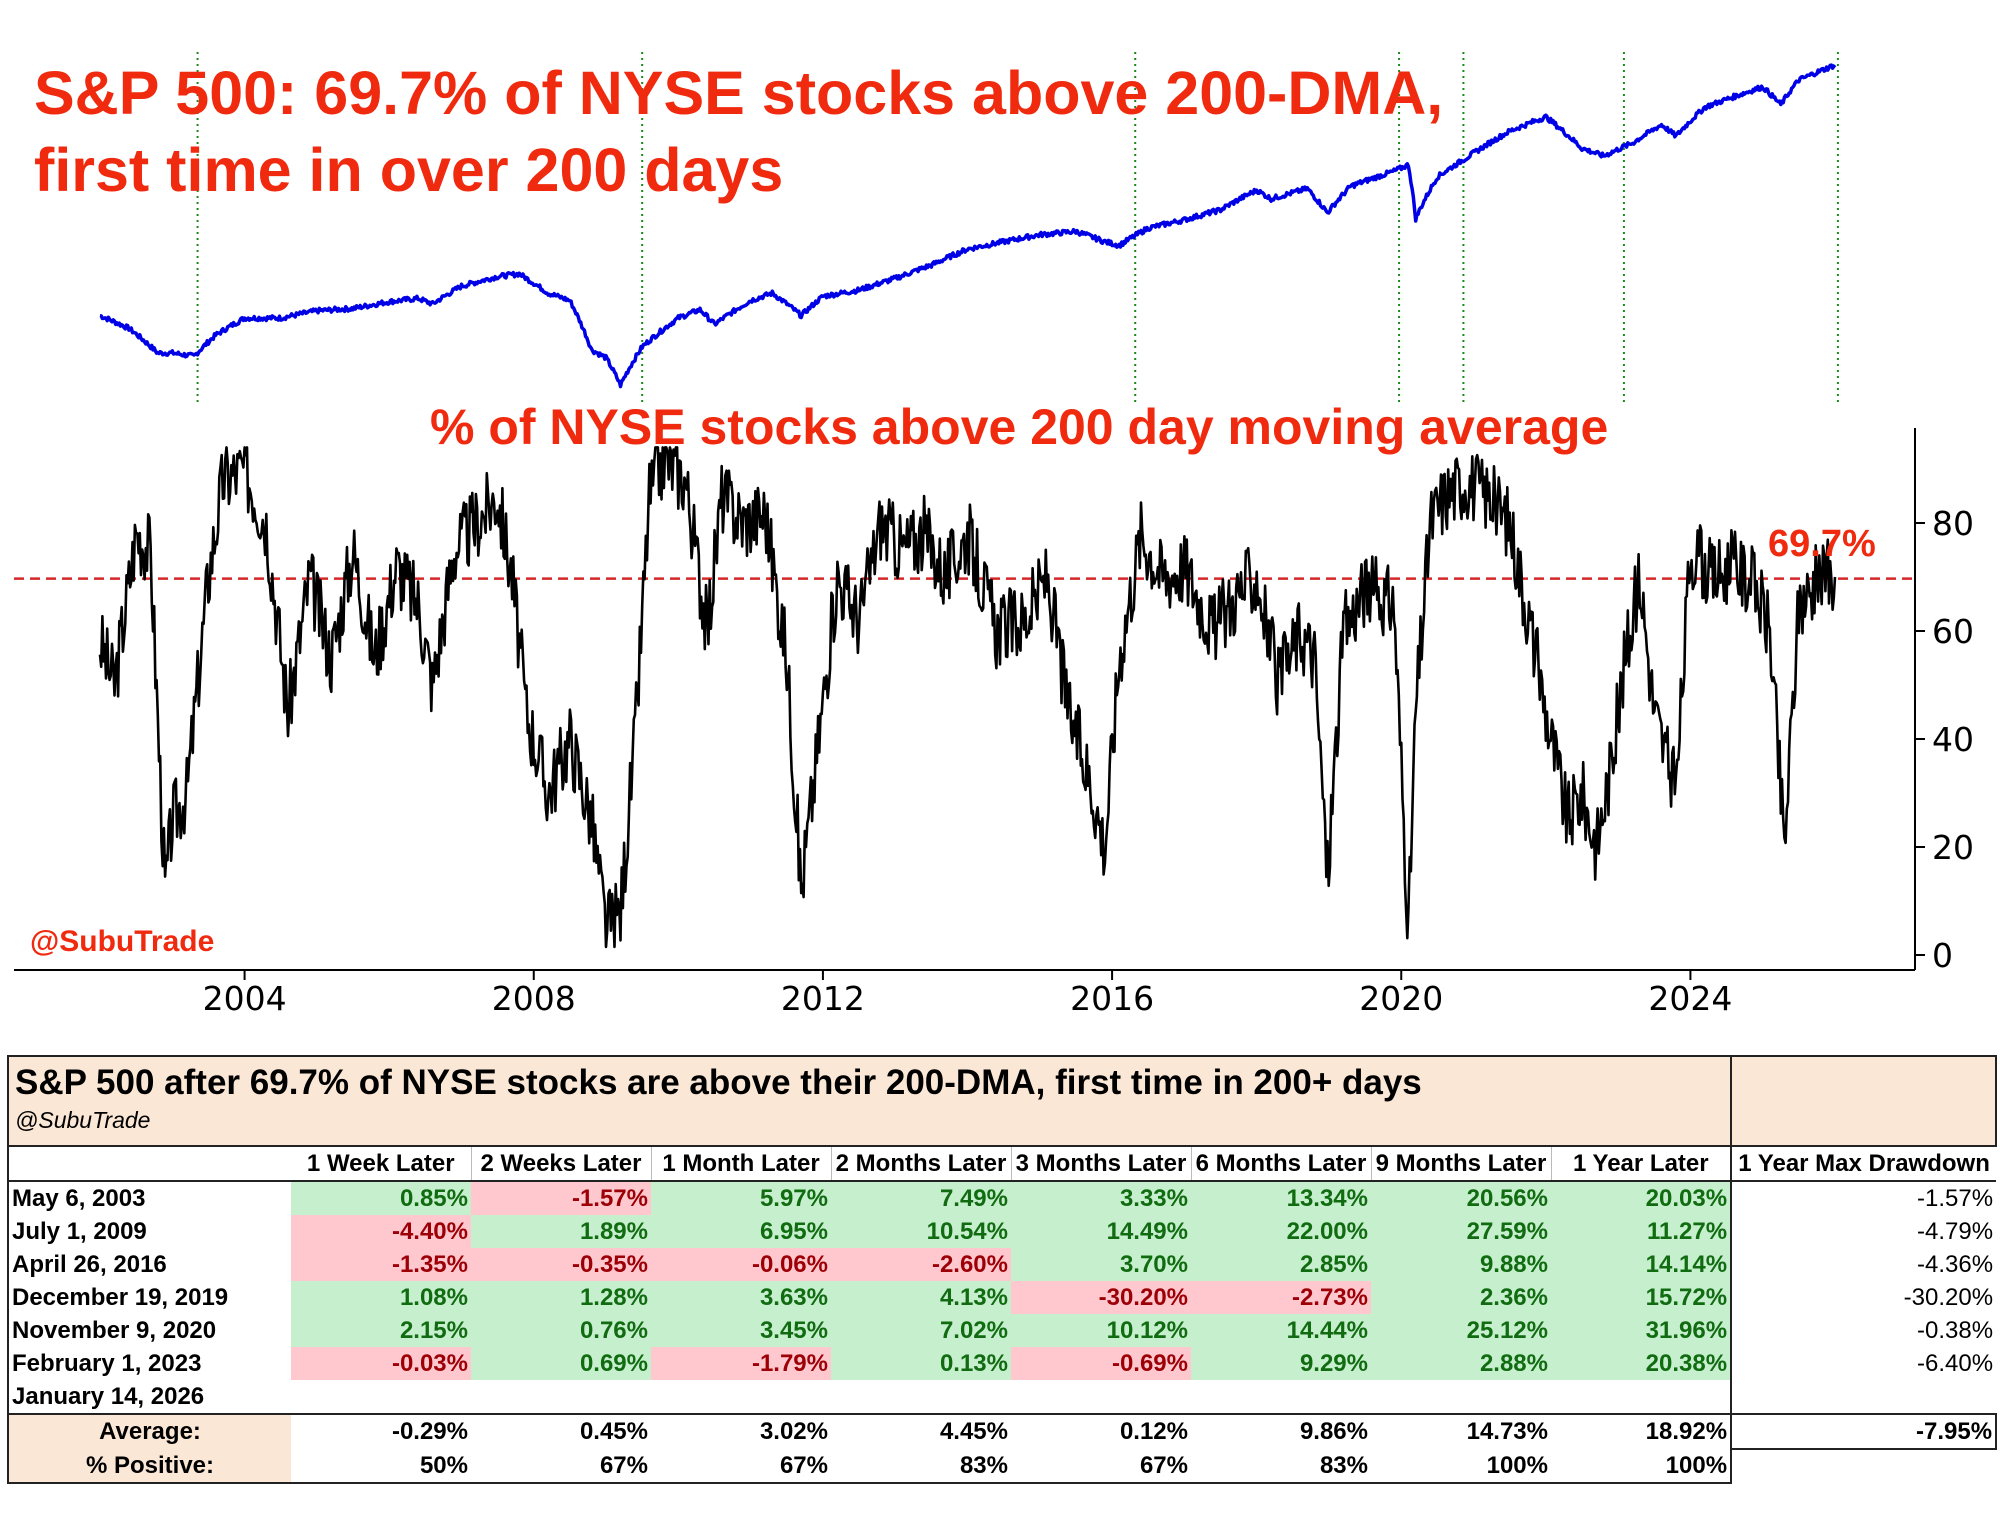 This screenshot has width=2000, height=1520. Describe the element at coordinates (561, 1363) in the screenshot. I see `cell-r5-c1: 0.69%` at that location.